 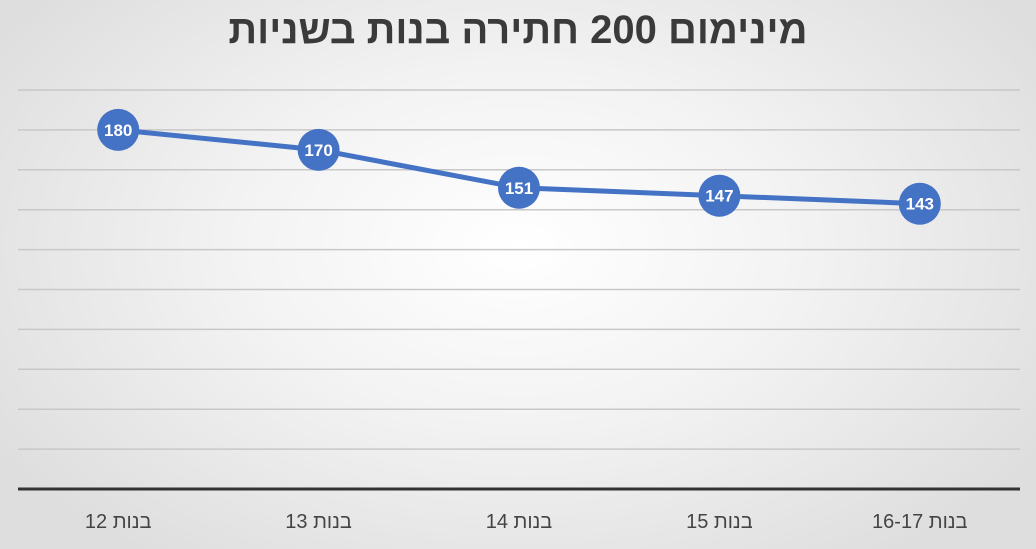 I want to click on data-label: 143, so click(x=920, y=204).